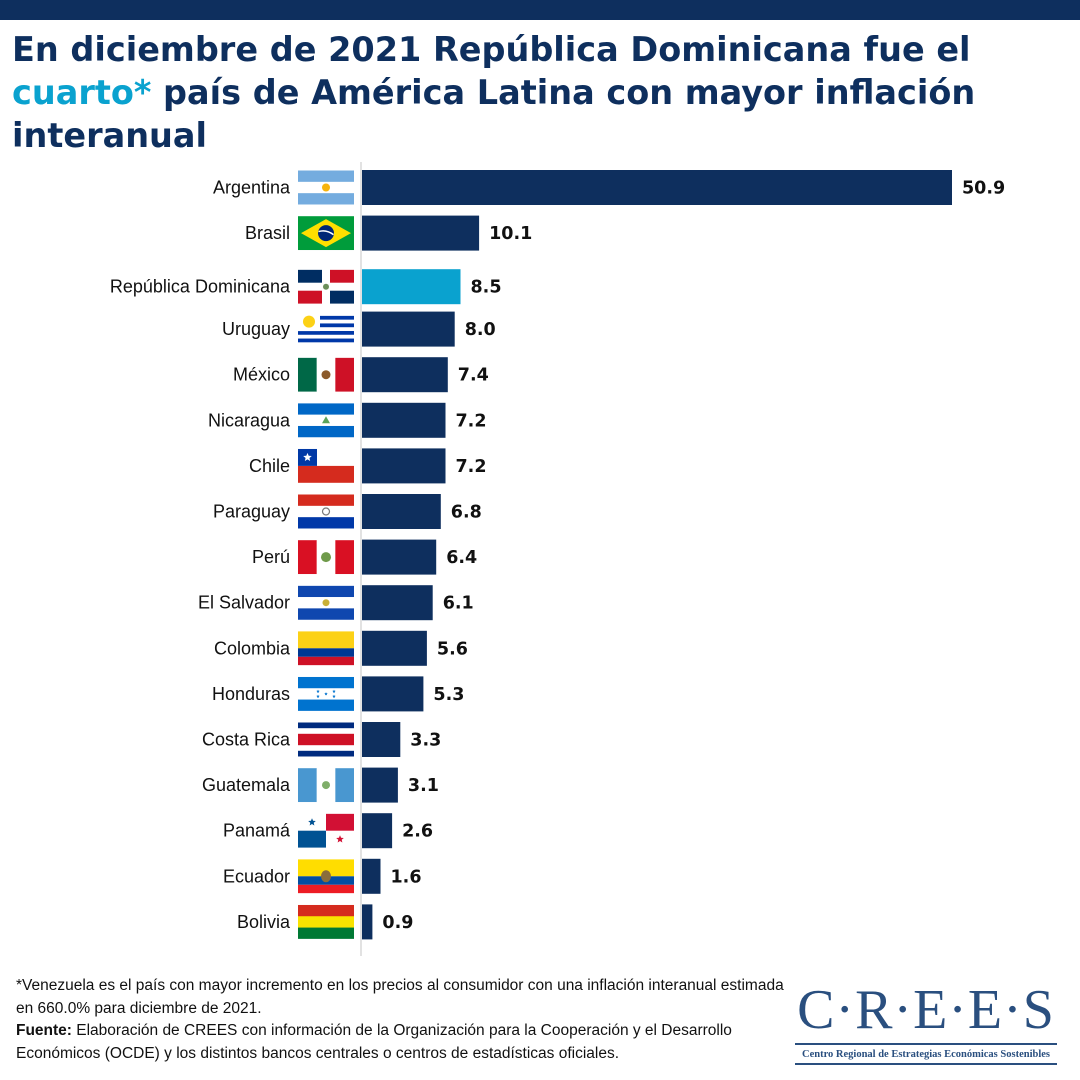 Image resolution: width=1080 pixels, height=1080 pixels. Describe the element at coordinates (540, 10) in the screenshot. I see `header-bar` at that location.